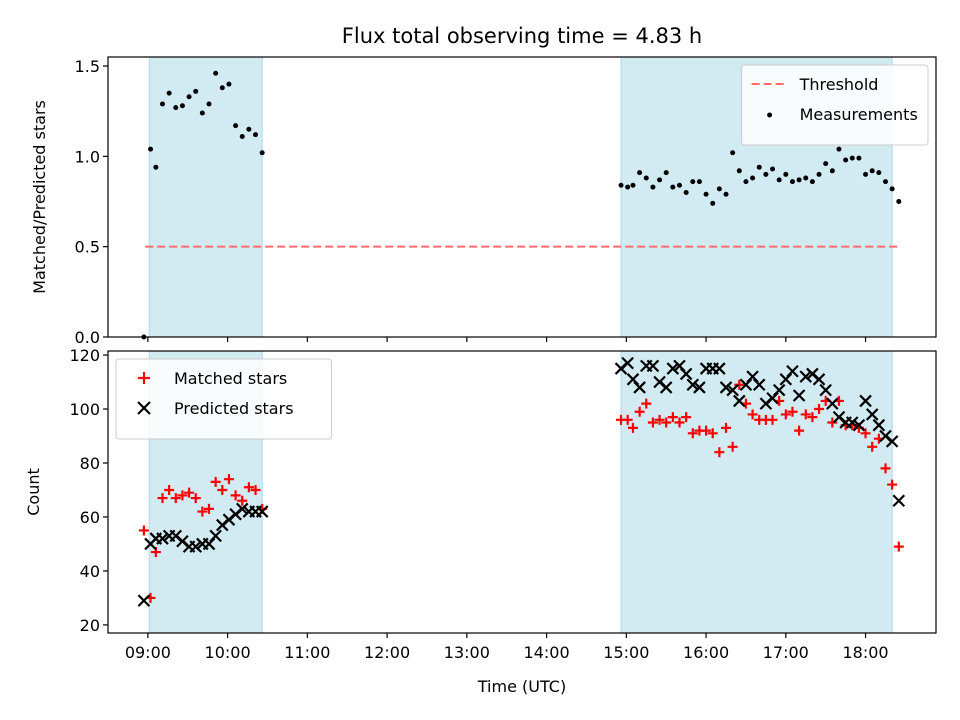 This screenshot has width=960, height=720. I want to click on top-x-ticks, so click(507, 339).